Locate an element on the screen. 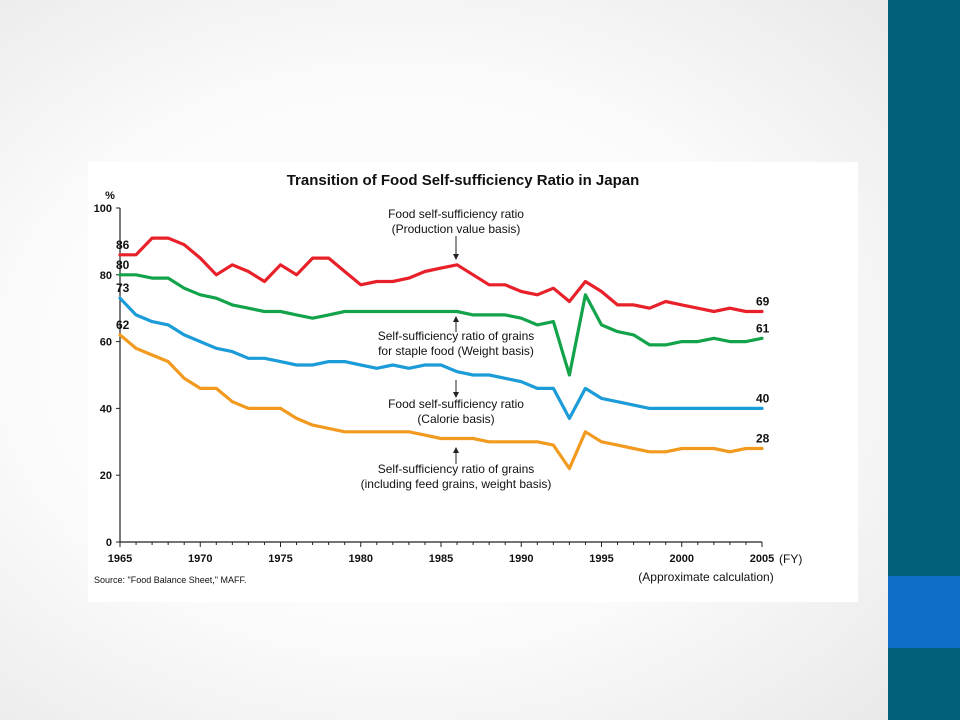 The width and height of the screenshot is (960, 720). annotation-text: (including feed grains, weight basis) is located at coordinates (456, 484).